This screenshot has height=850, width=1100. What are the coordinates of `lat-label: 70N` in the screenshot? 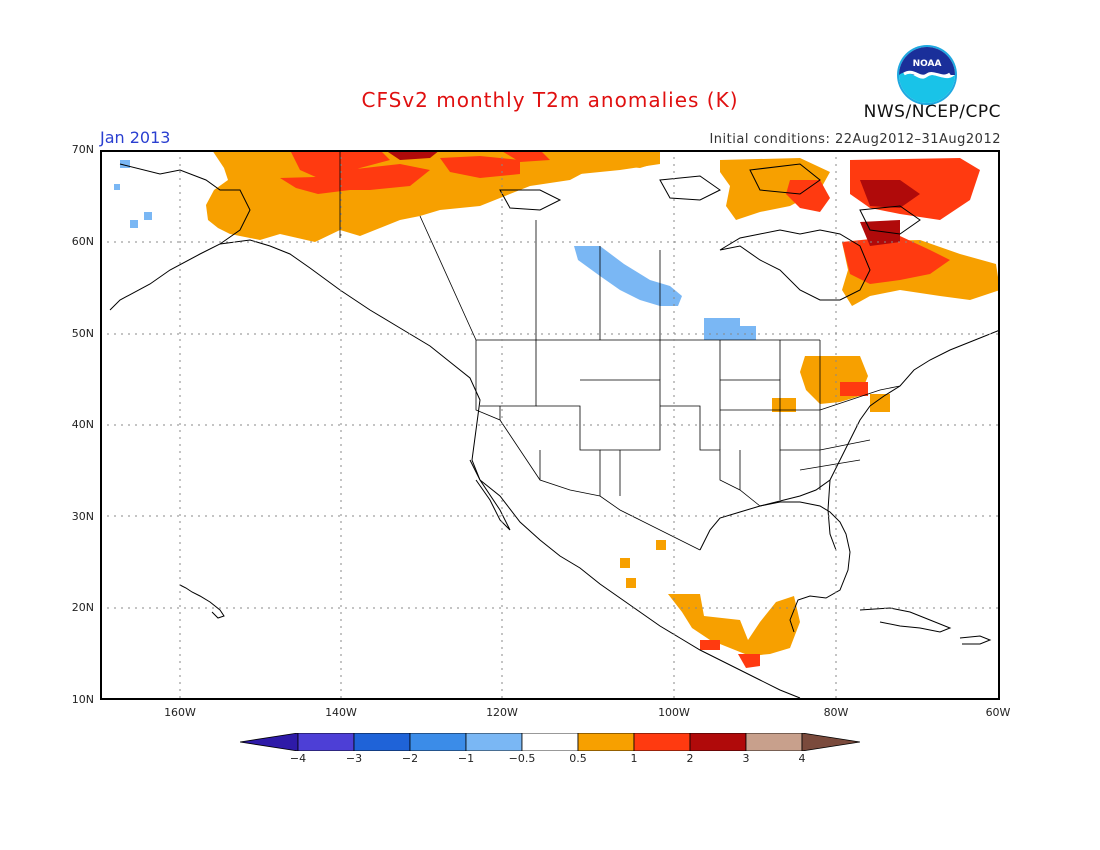 It's located at (82, 149).